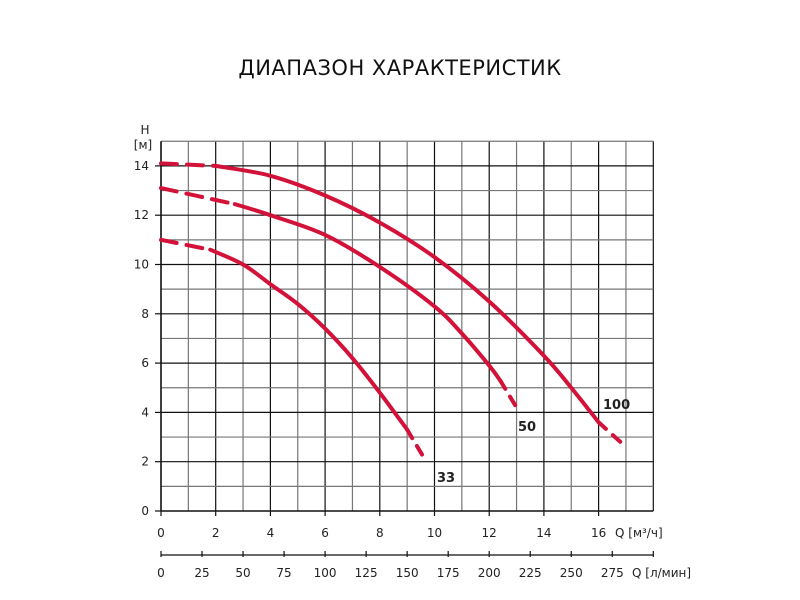 The image size is (800, 600). What do you see at coordinates (325, 533) in the screenshot?
I see `x-tick-label: 6` at bounding box center [325, 533].